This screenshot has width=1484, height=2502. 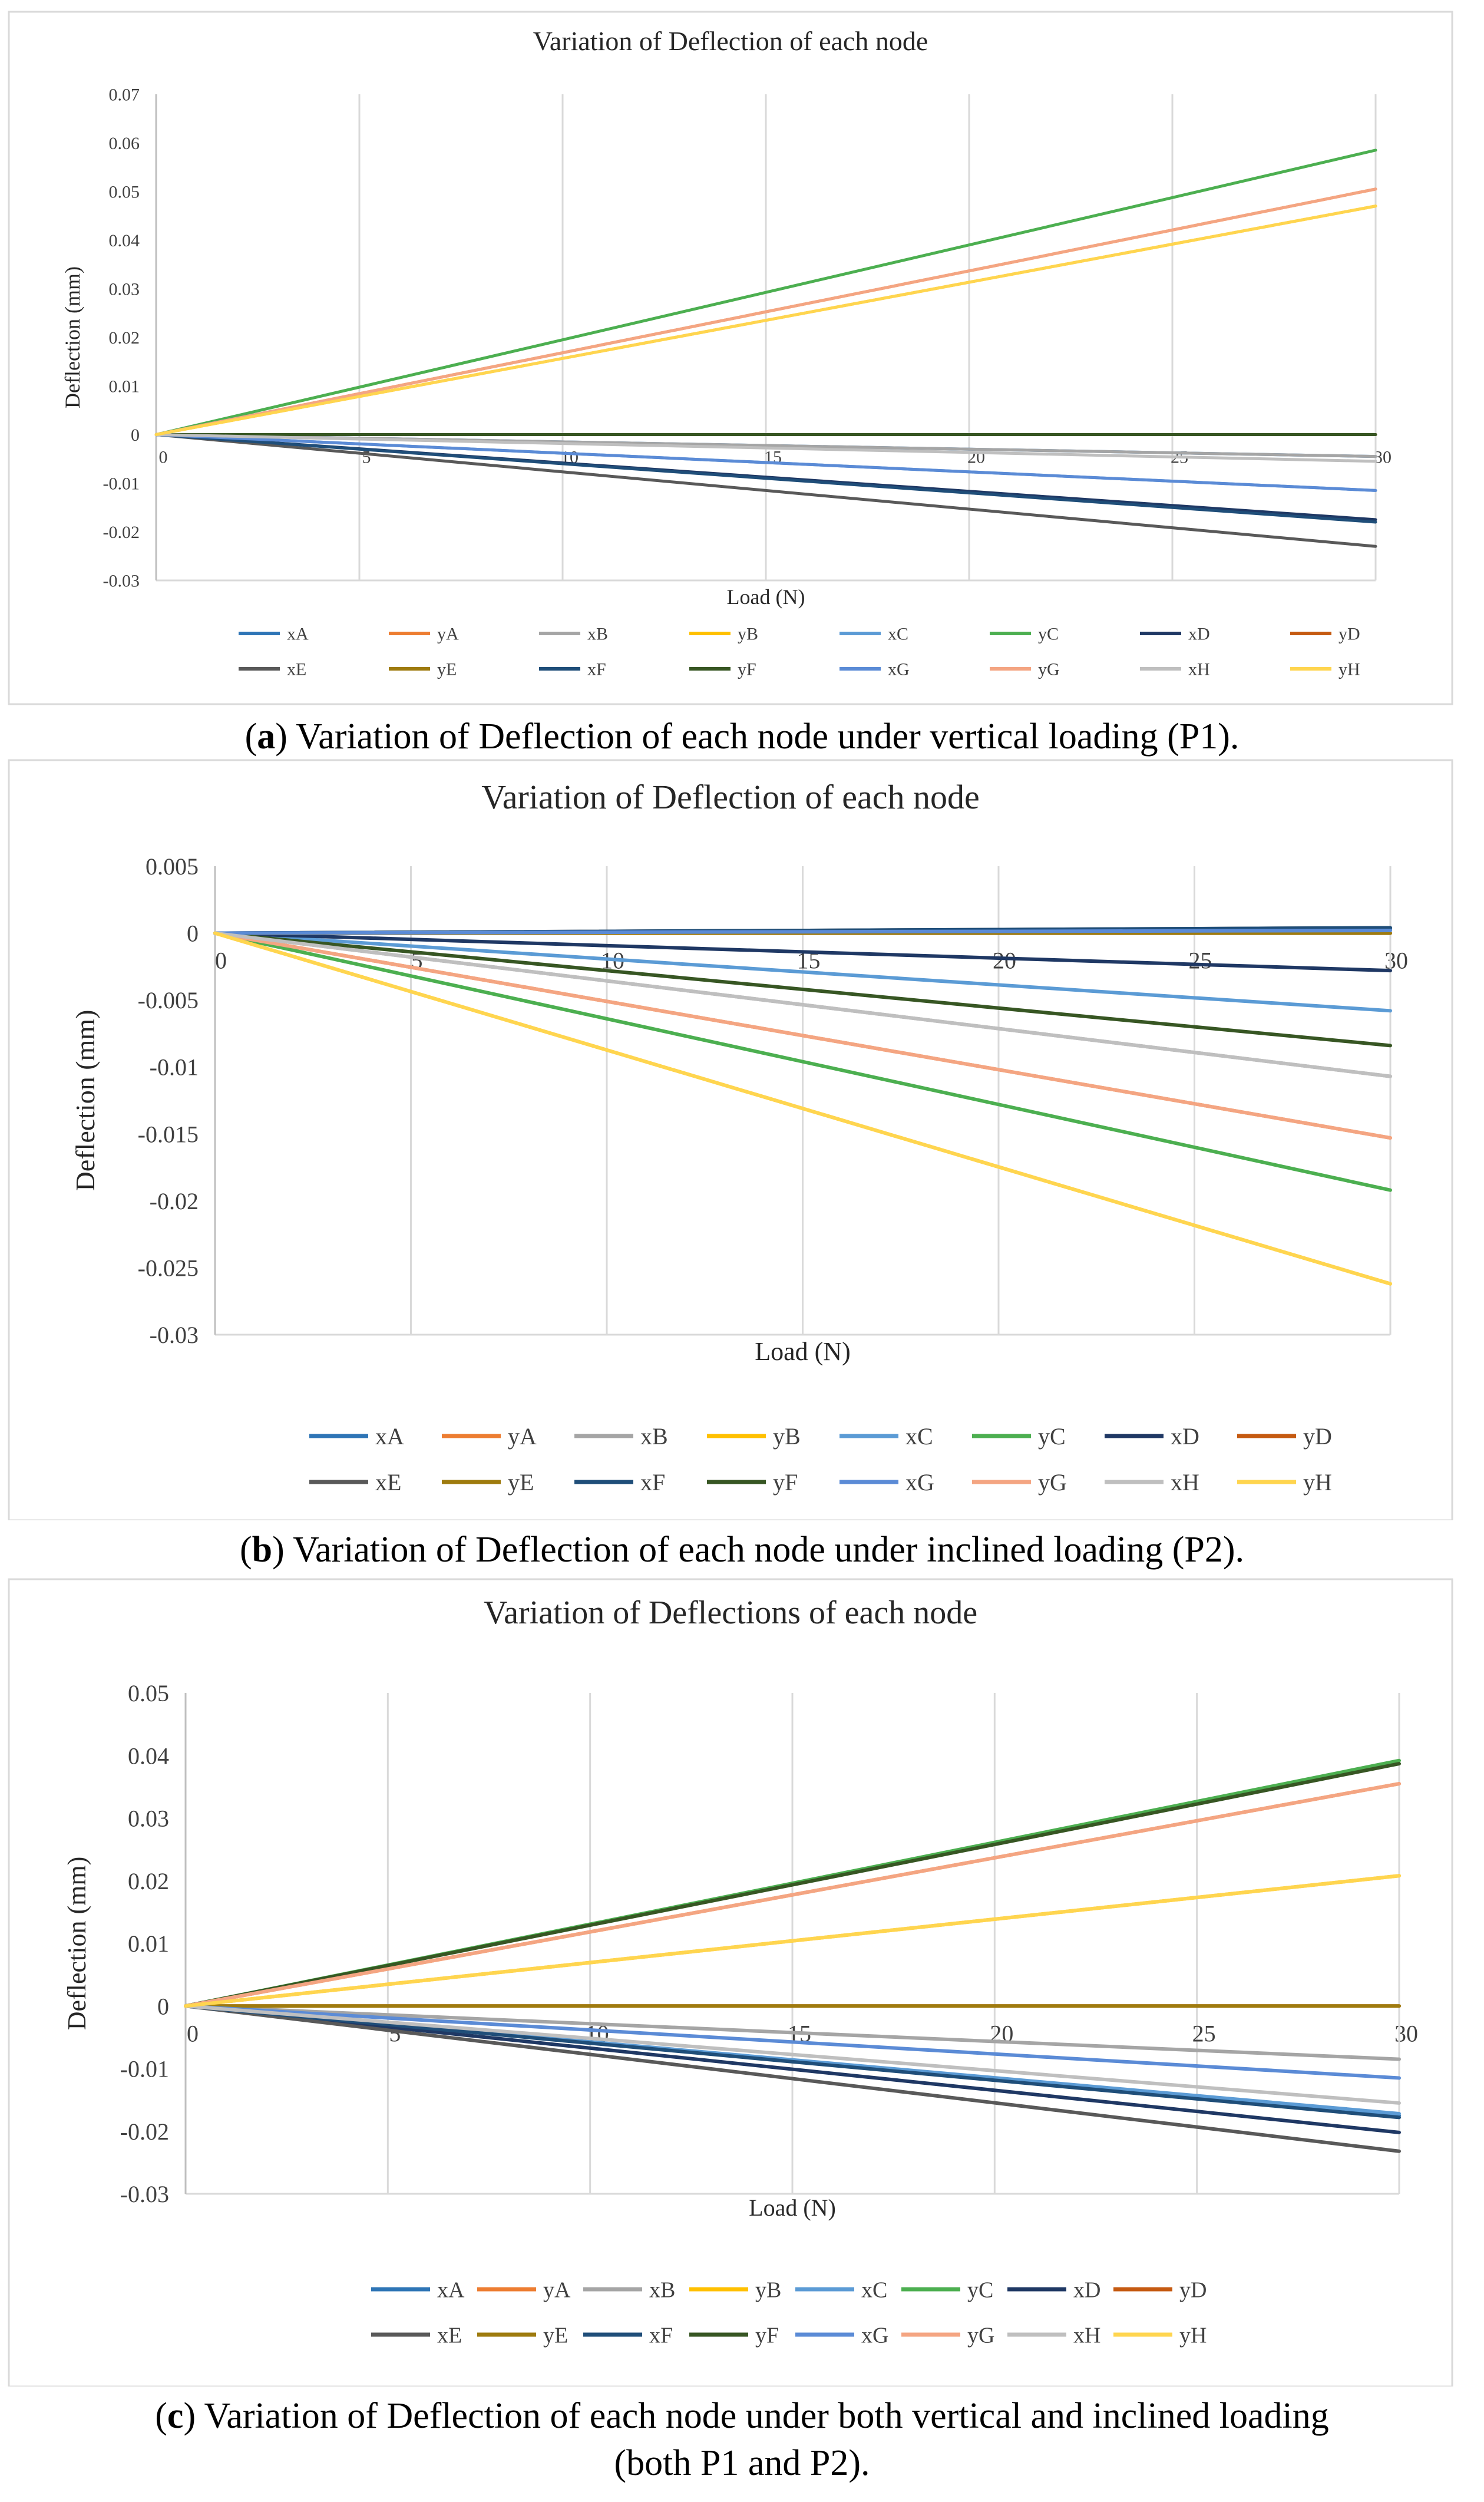 I want to click on series-line-xC, so click(x=802, y=972).